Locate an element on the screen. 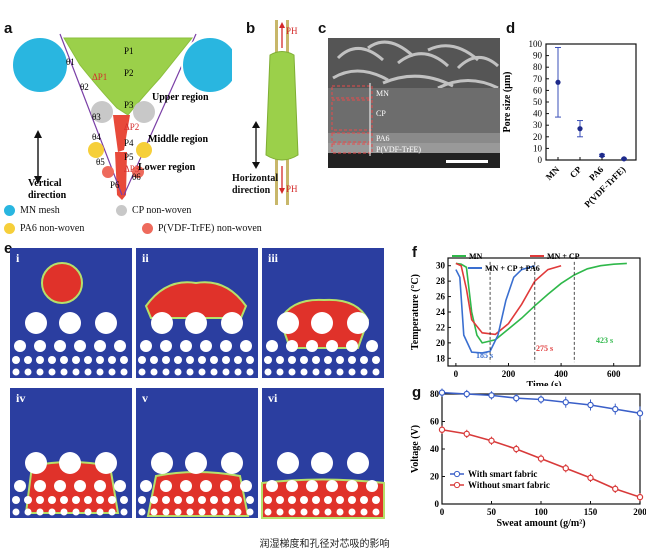 This screenshot has height=556, width=649. label-theta6: θ6 is located at coordinates (136, 177).